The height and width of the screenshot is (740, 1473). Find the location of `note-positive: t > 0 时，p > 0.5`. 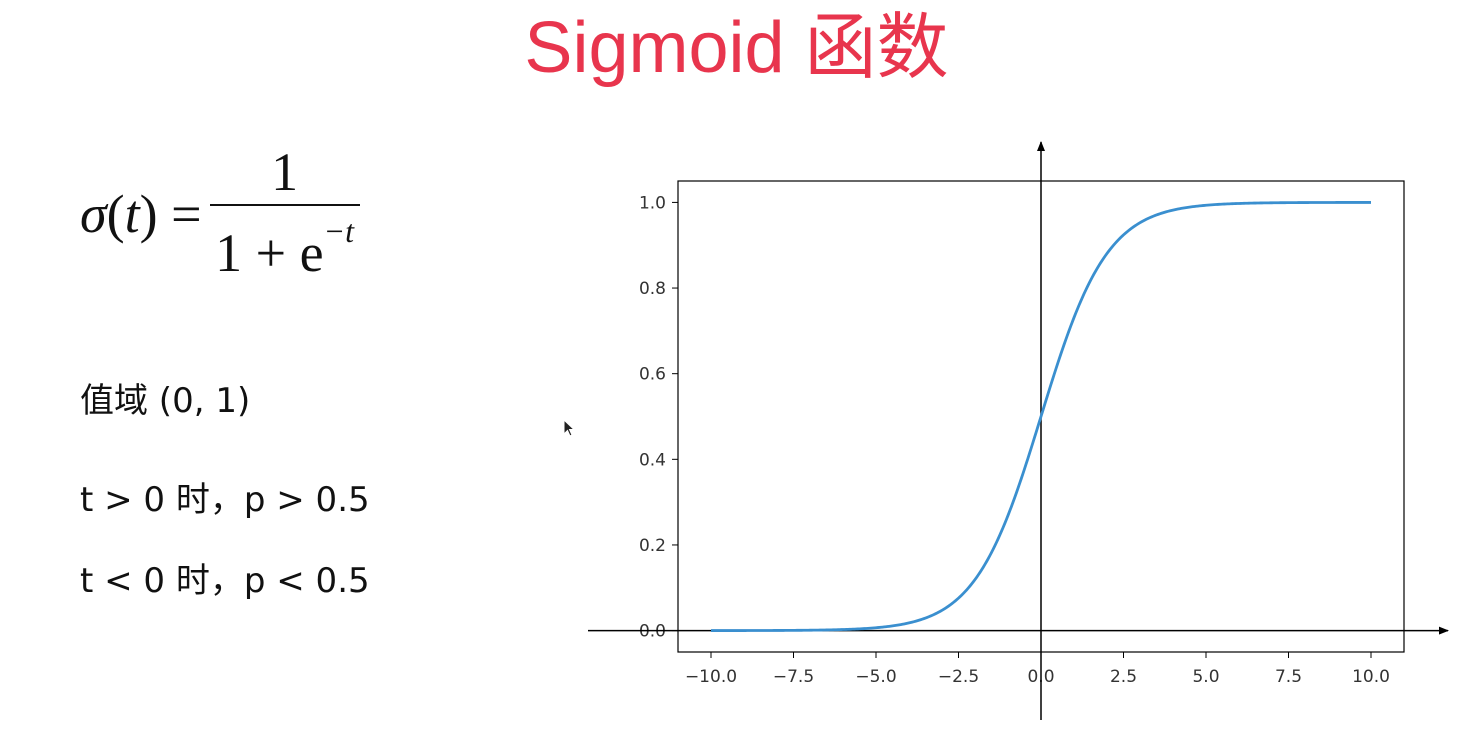

note-positive: t > 0 时，p > 0.5 is located at coordinates (225, 500).